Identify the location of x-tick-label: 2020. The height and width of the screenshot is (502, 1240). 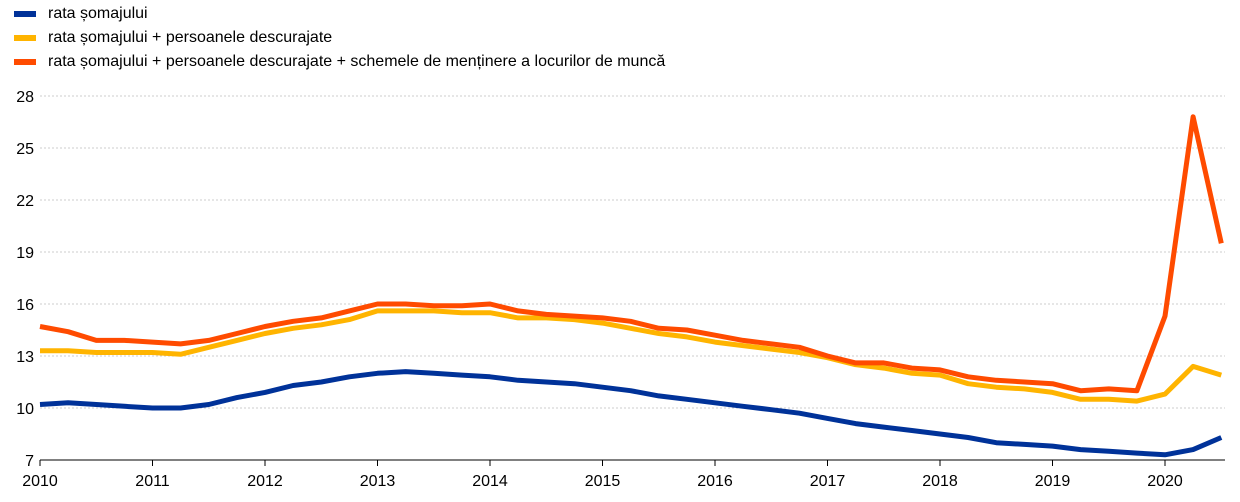
(1165, 481).